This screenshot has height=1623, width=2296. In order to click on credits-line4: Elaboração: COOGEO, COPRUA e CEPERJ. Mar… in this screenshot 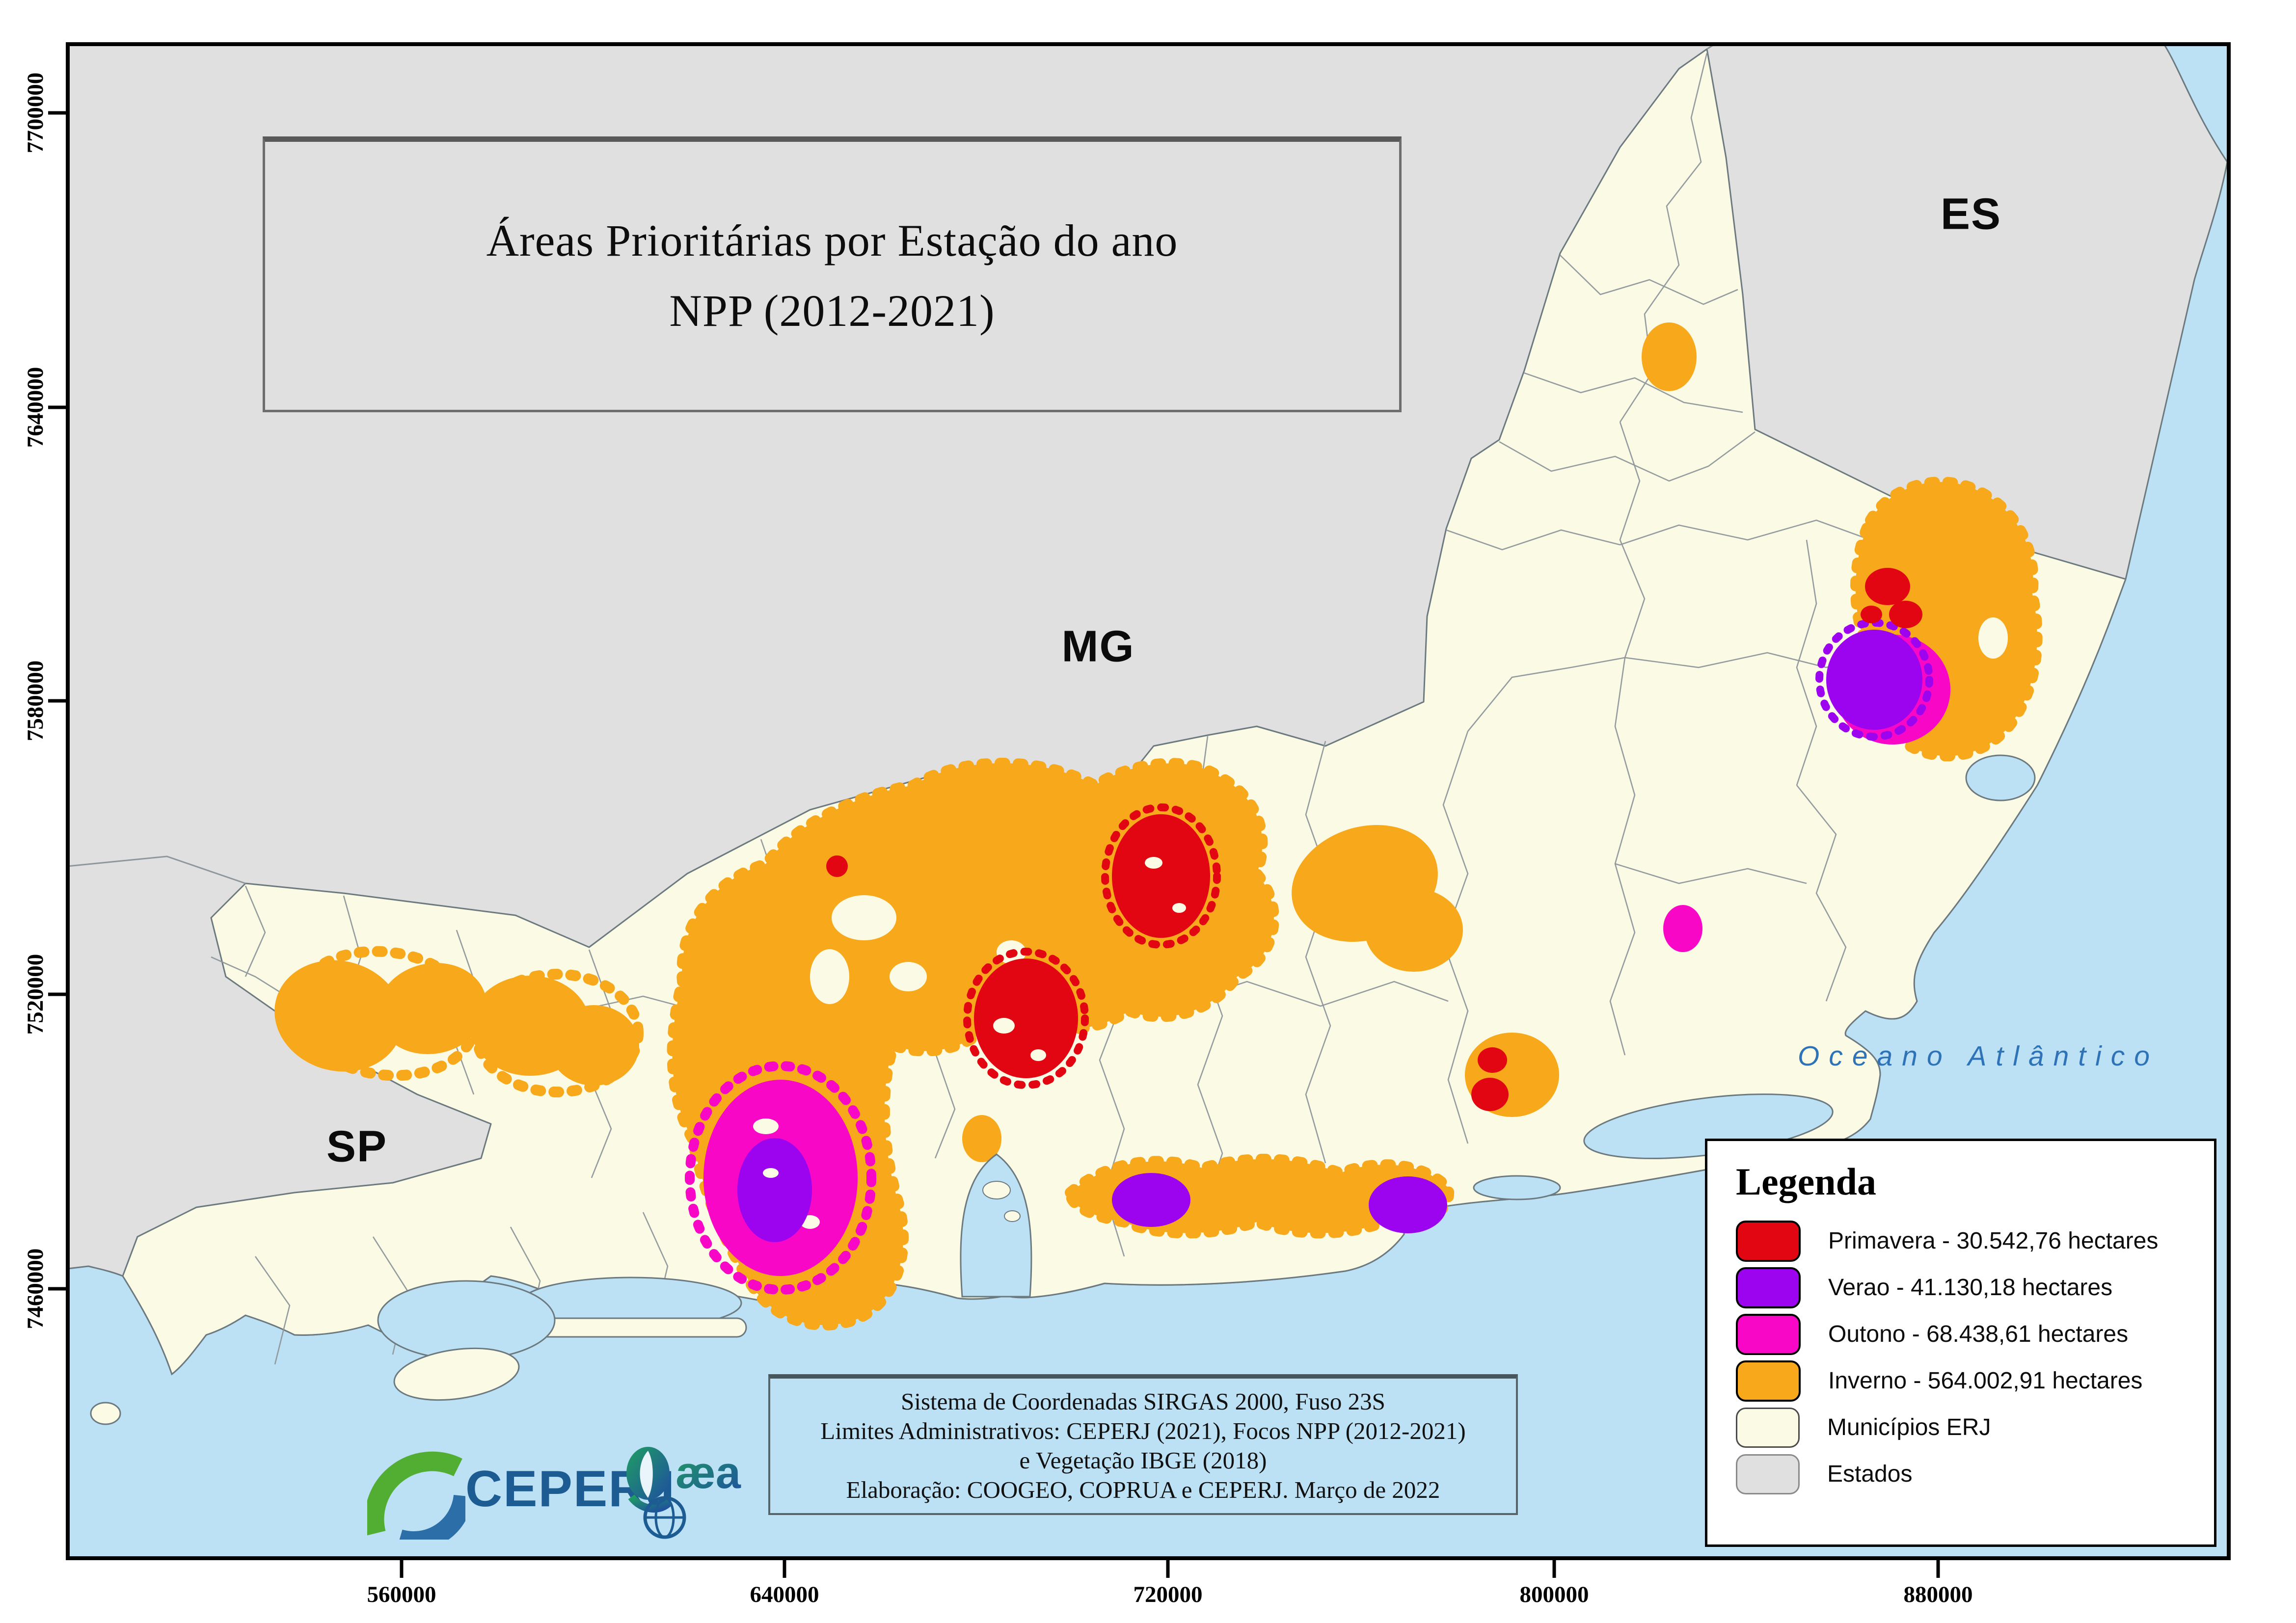, I will do `click(1143, 1489)`.